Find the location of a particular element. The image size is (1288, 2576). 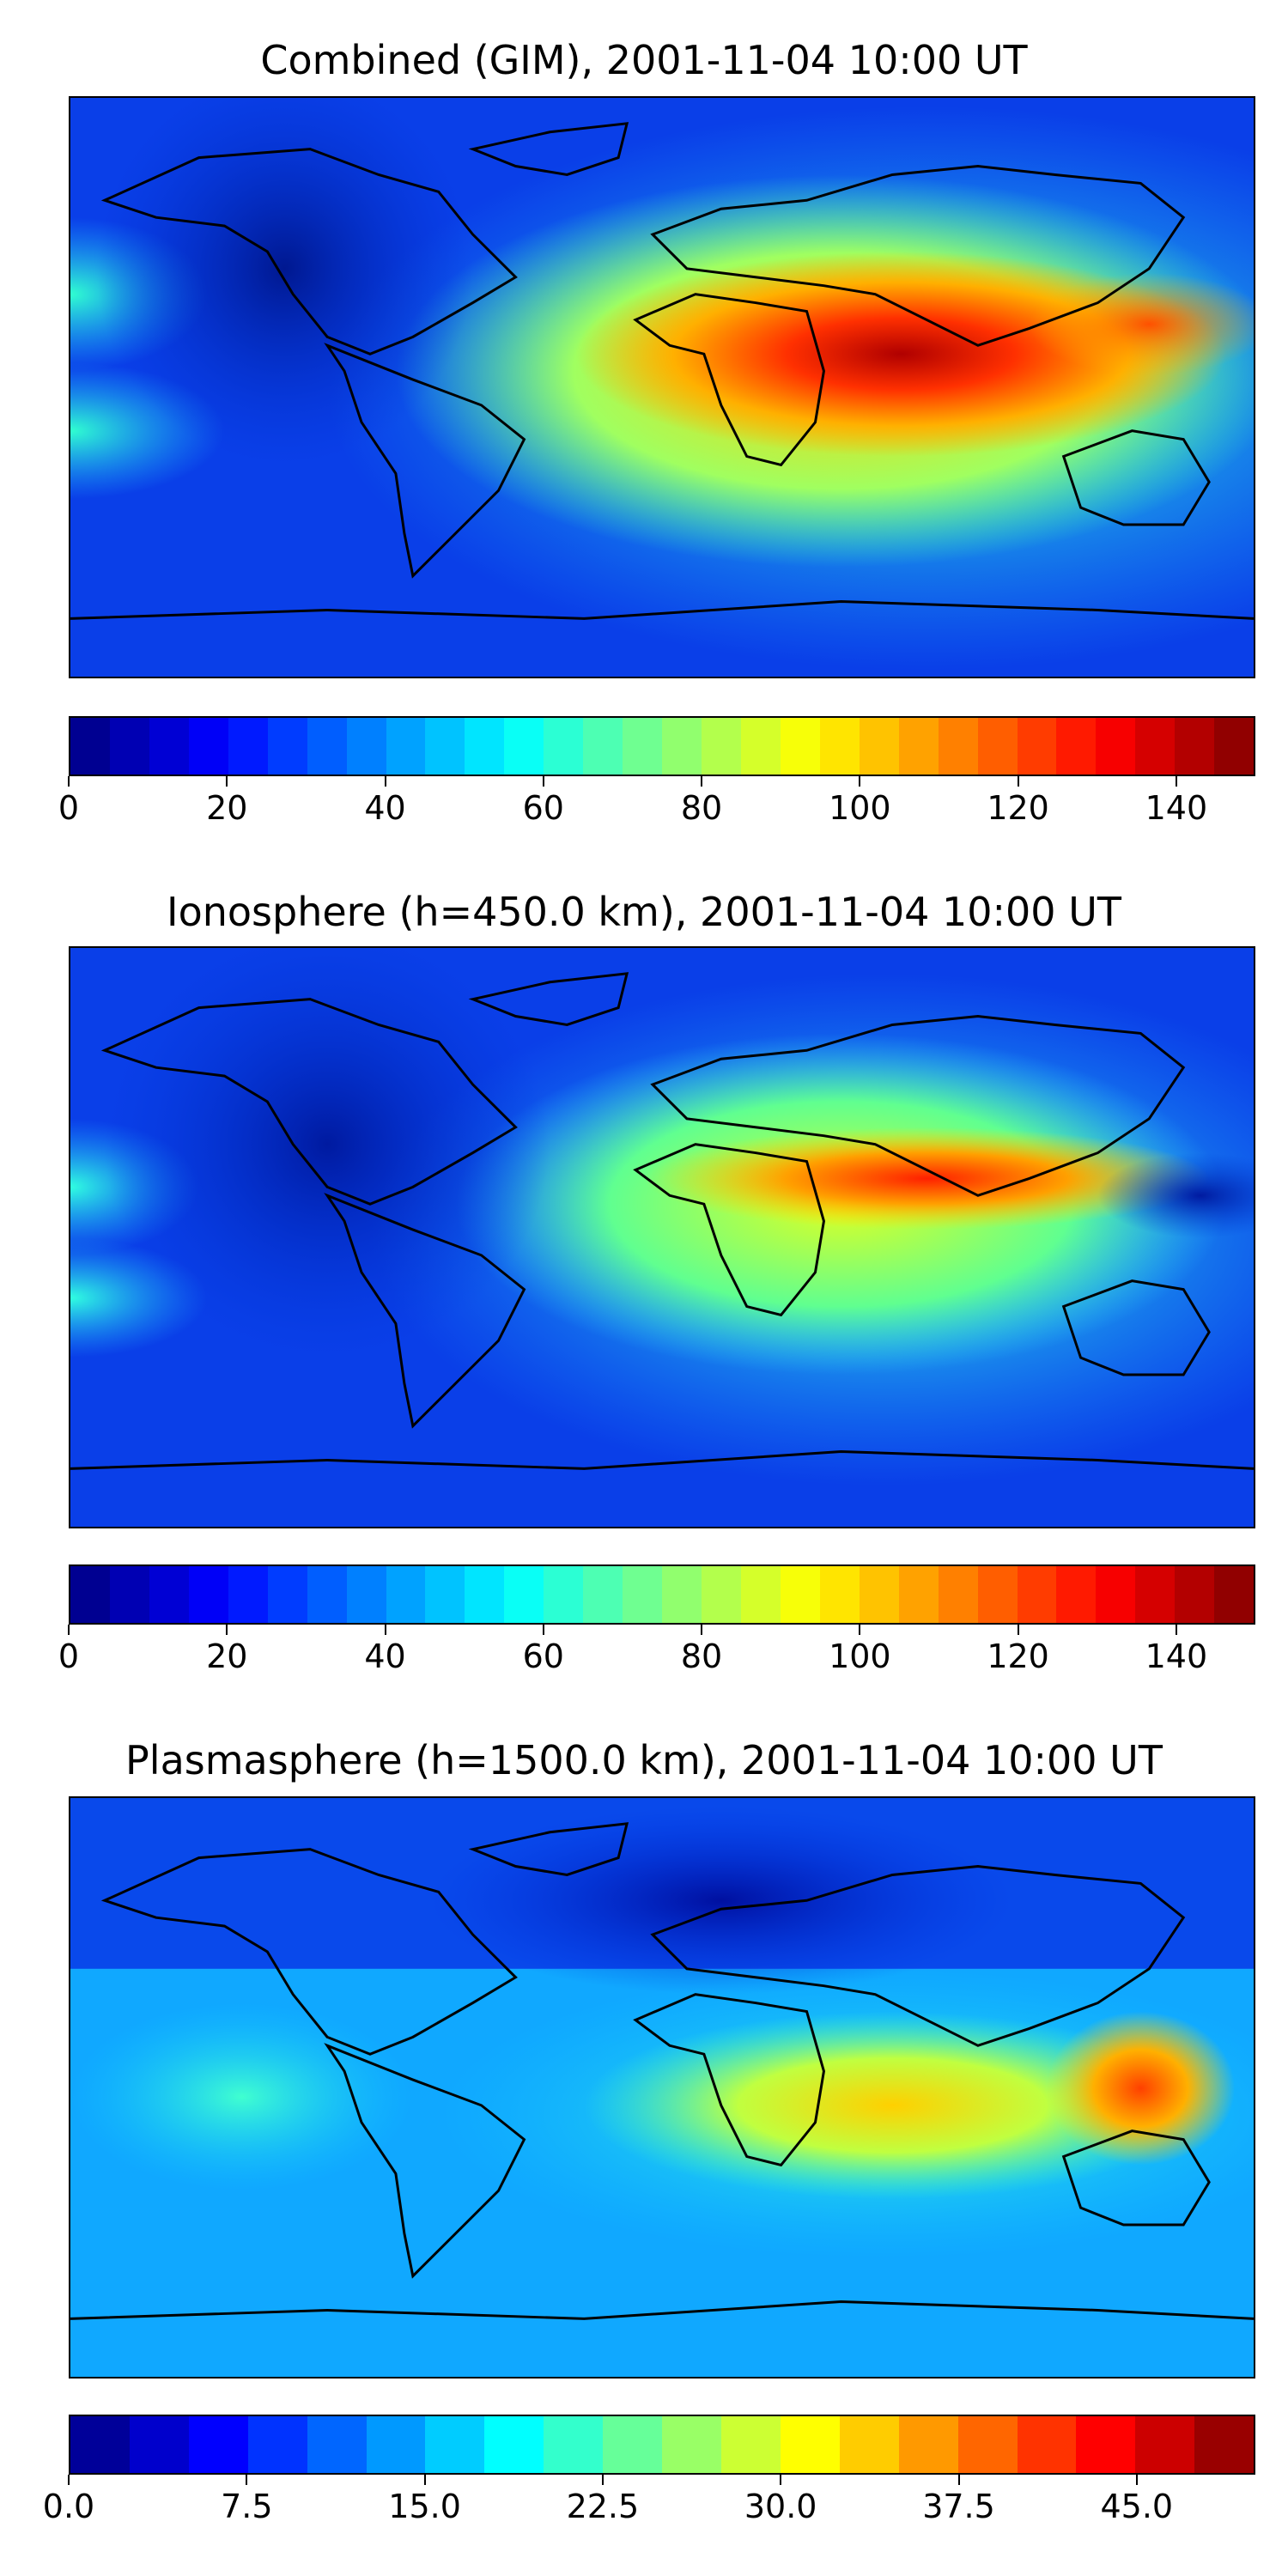

colorbar-tick-label: 37.5 is located at coordinates (958, 2507).